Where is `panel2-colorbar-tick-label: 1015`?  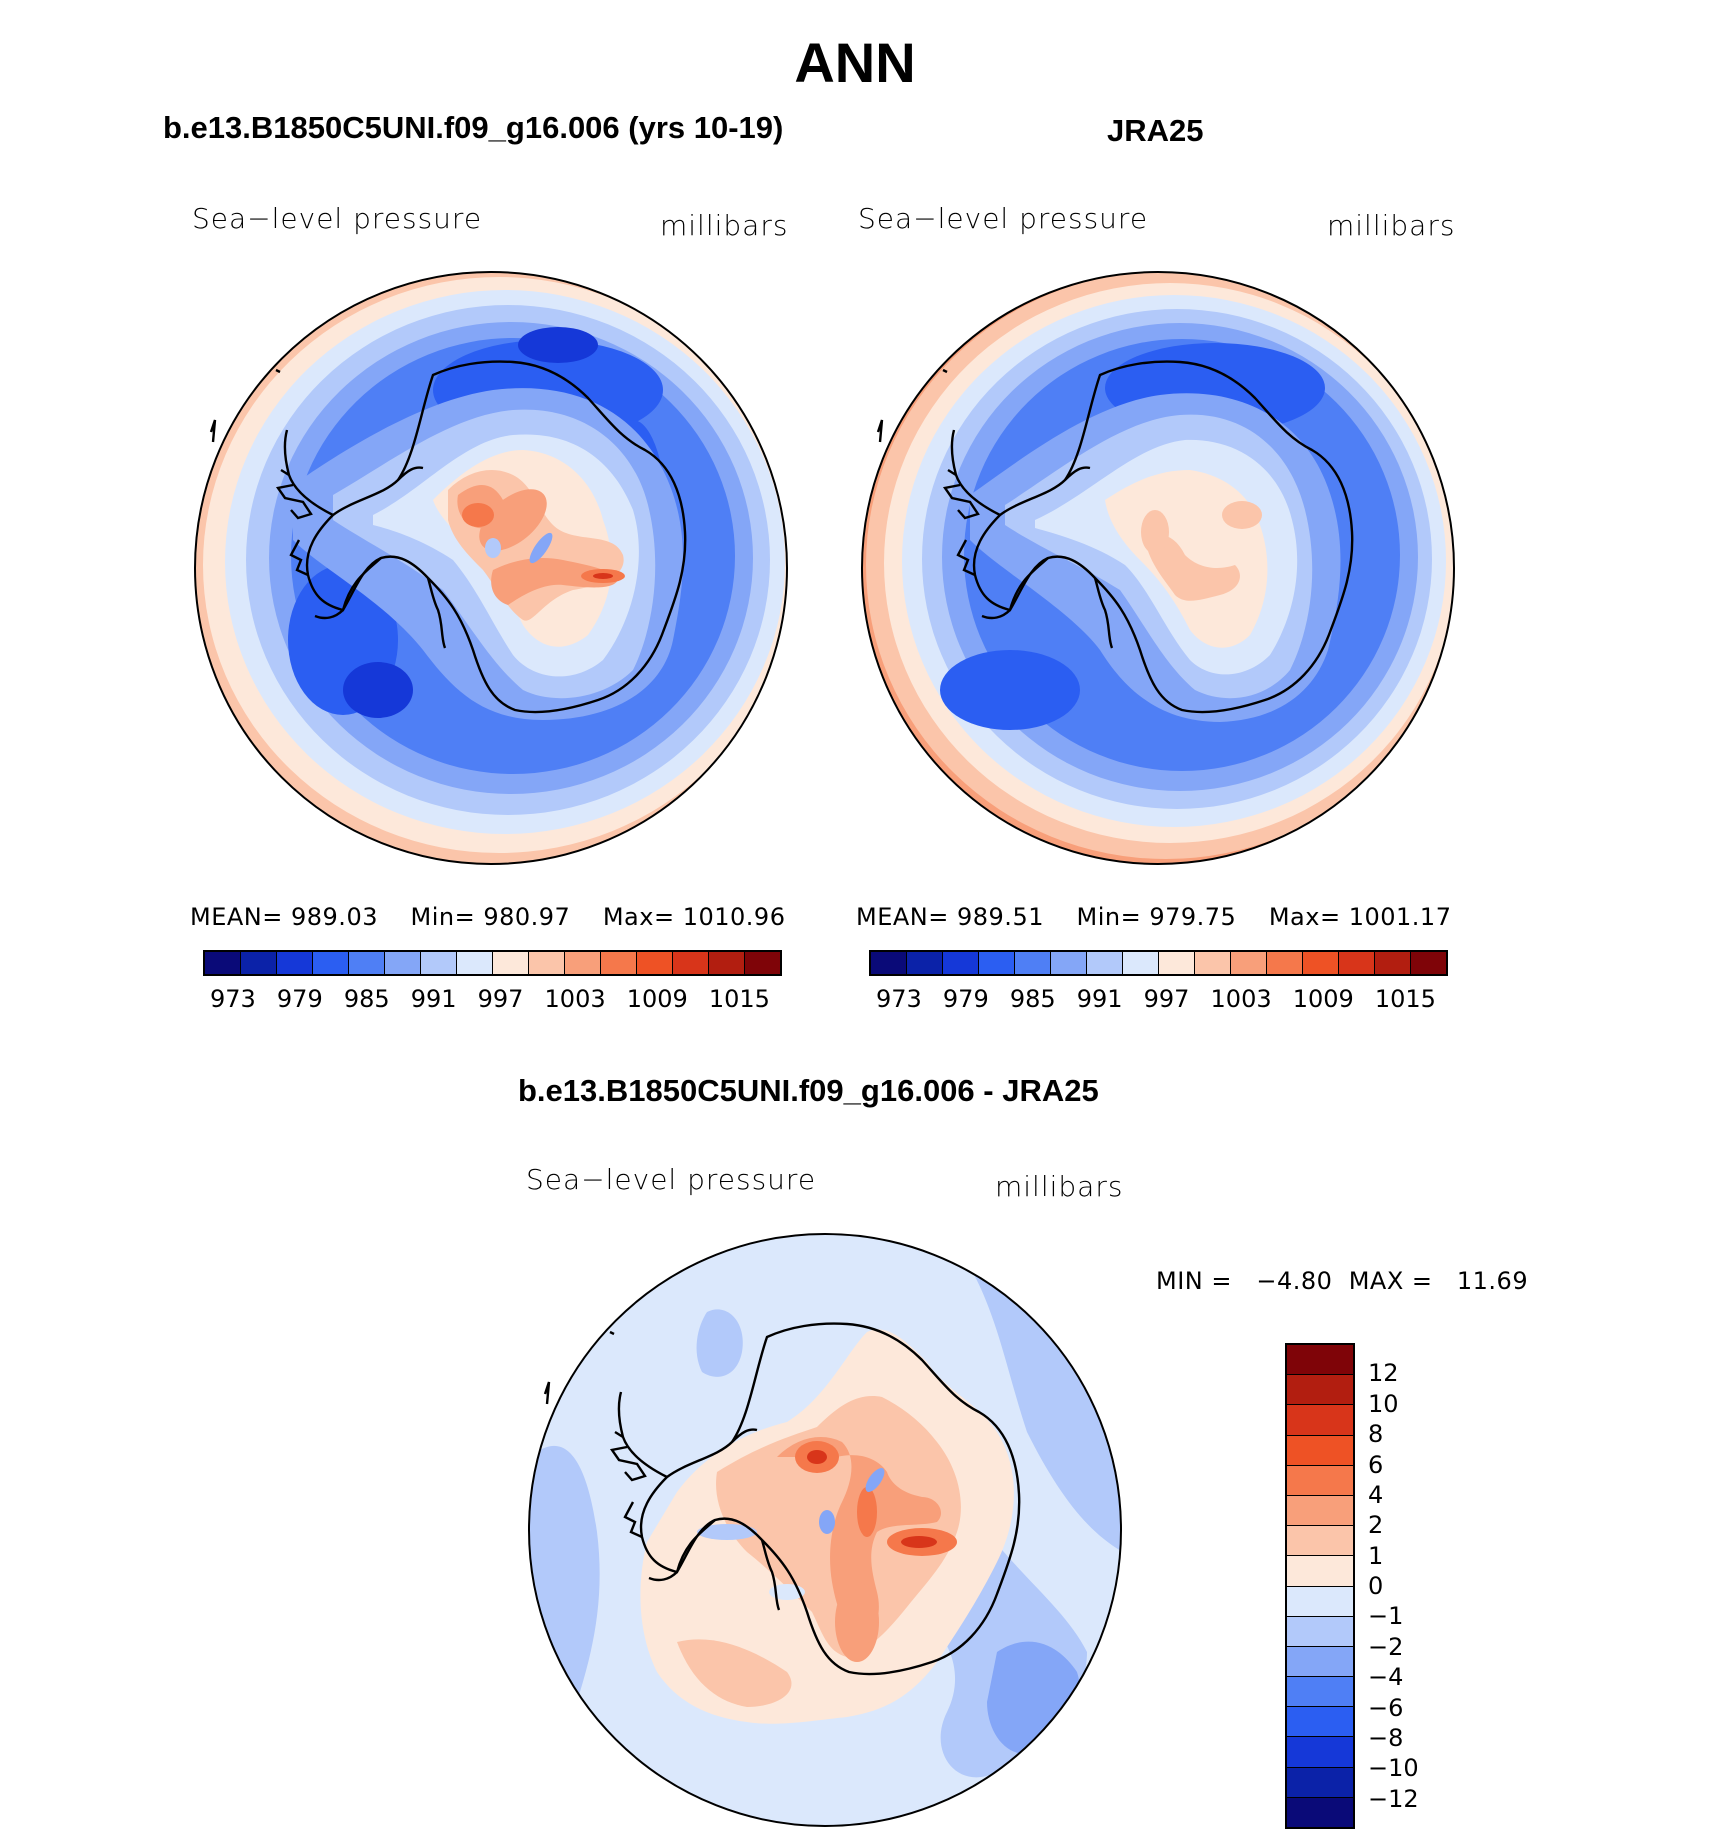
panel2-colorbar-tick-label: 1015 is located at coordinates (1405, 999).